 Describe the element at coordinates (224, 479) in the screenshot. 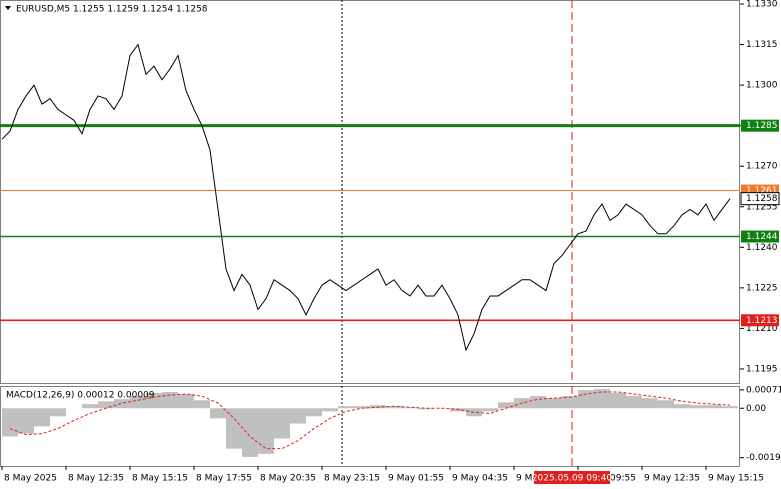

I see `x-tick-label: 8 May 17:55` at that location.